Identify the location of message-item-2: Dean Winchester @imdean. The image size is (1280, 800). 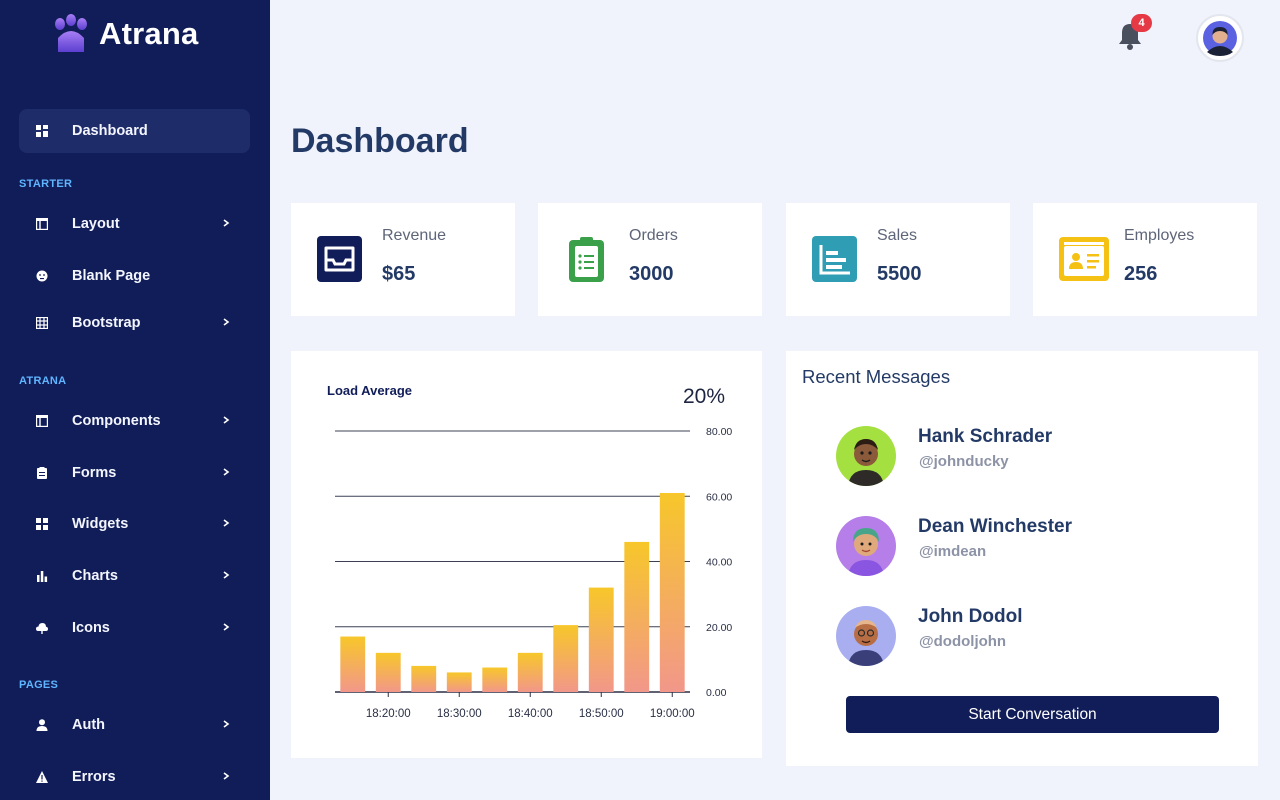
(1026, 546).